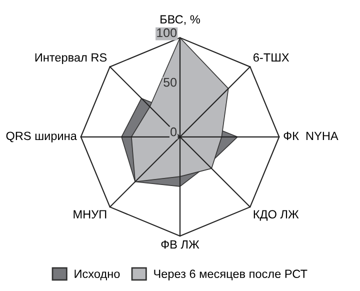 The width and height of the screenshot is (360, 291). What do you see at coordinates (167, 33) in the screenshot?
I see `y-tick-label: 100` at bounding box center [167, 33].